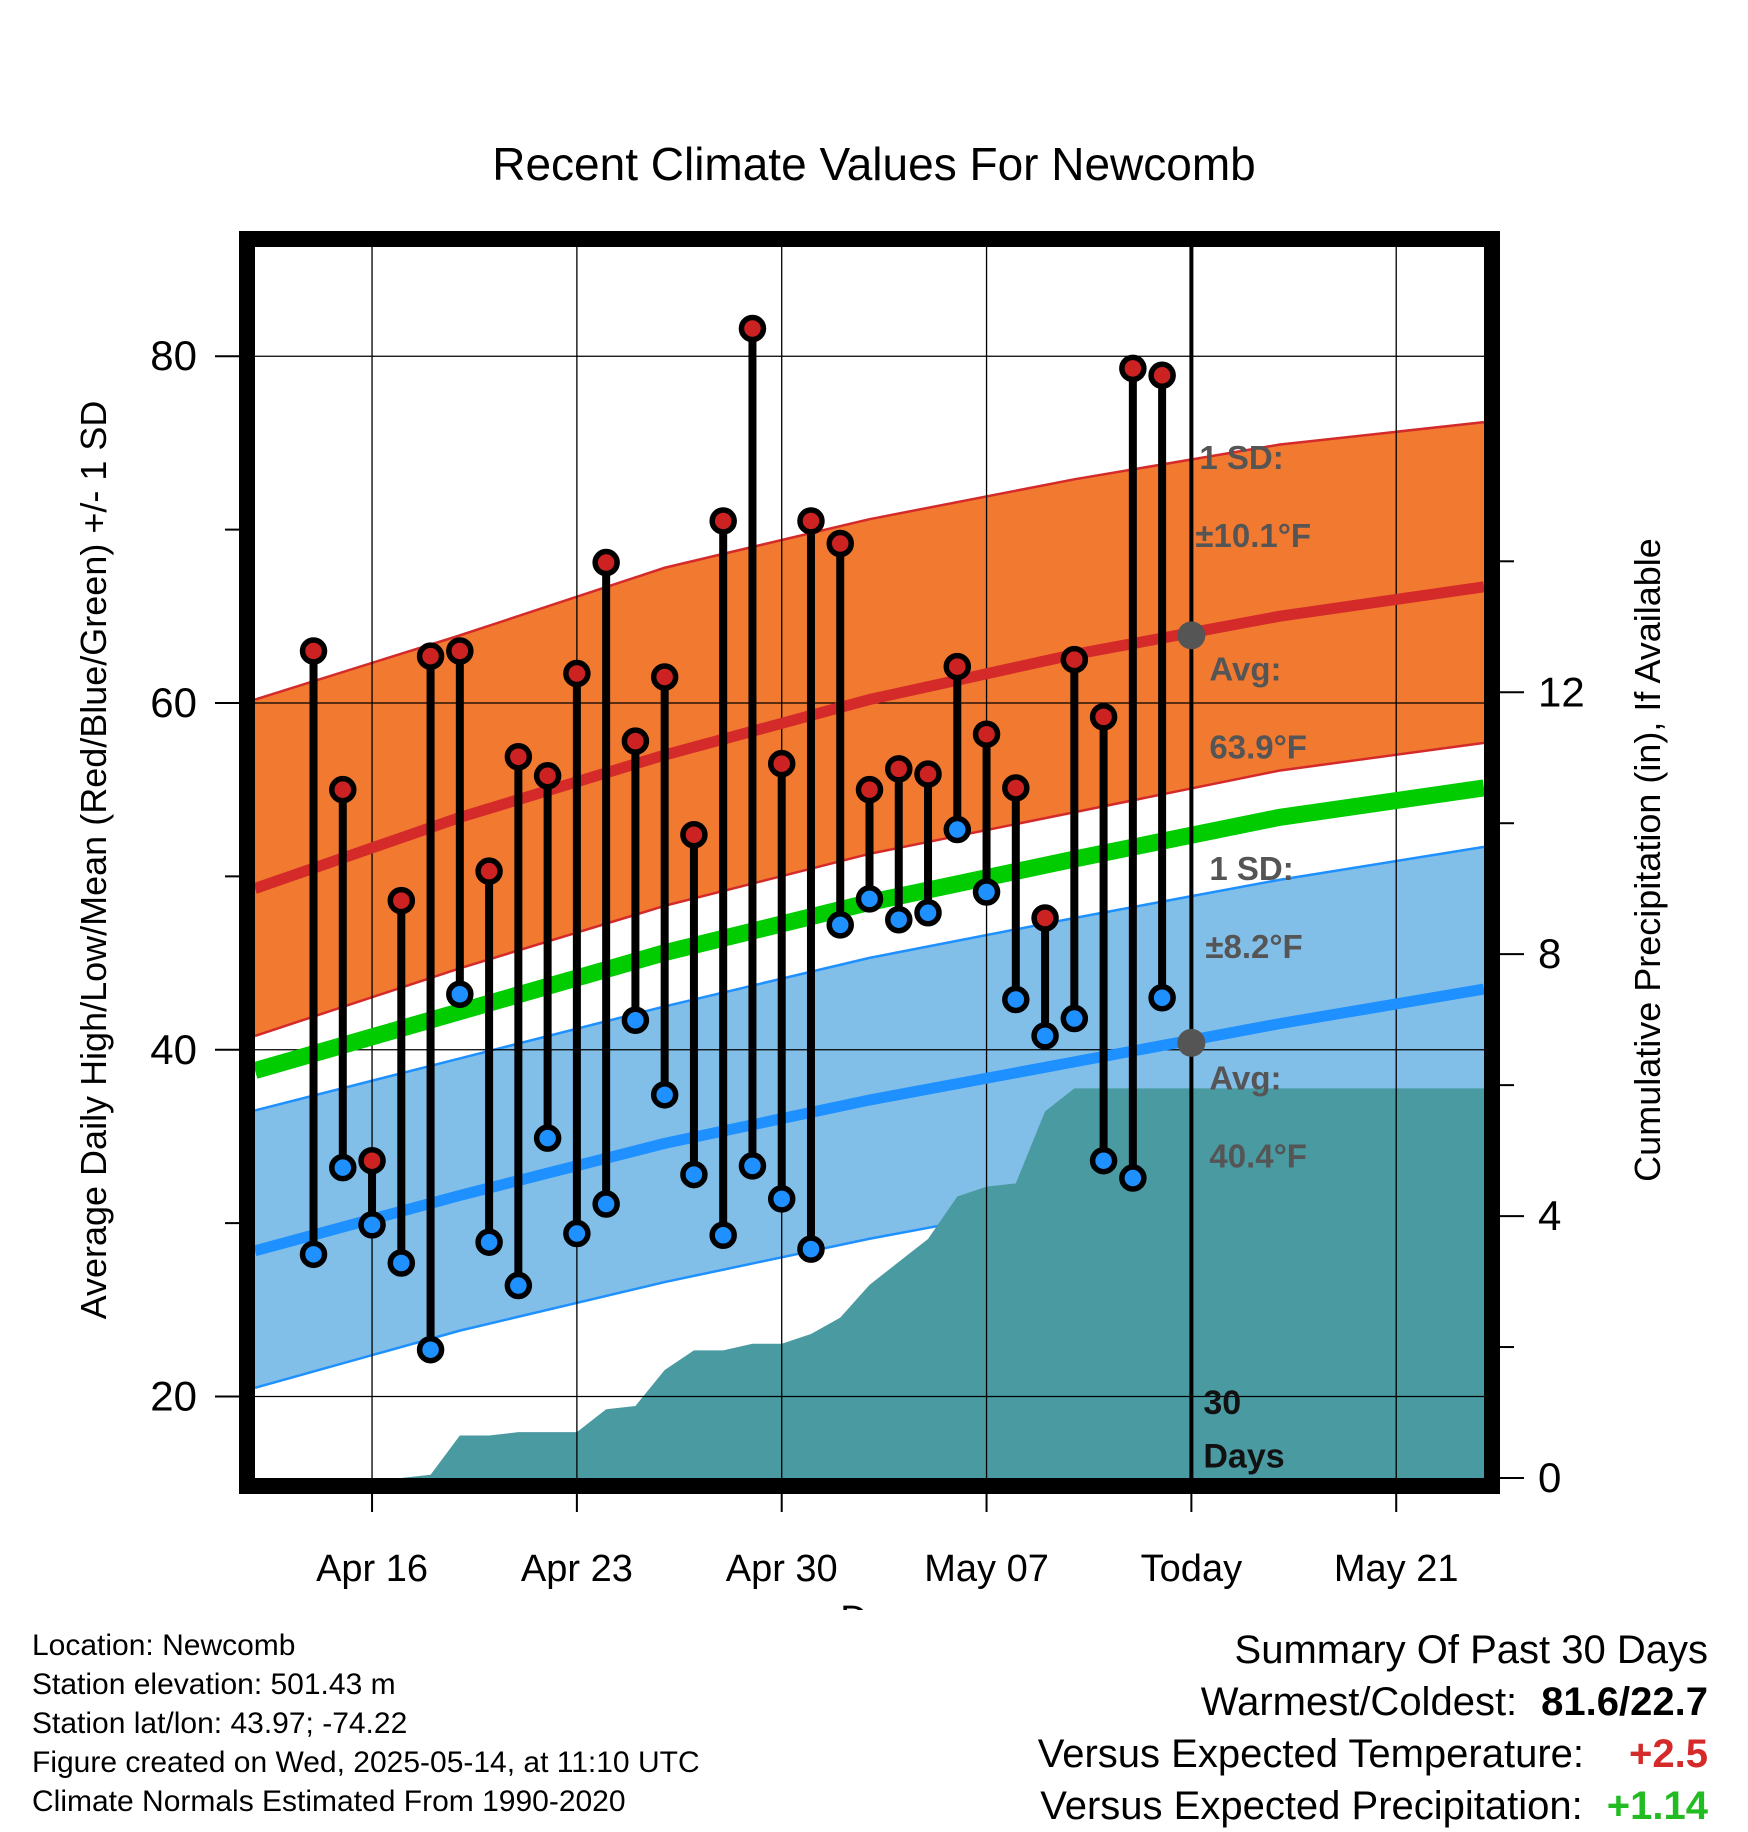 The height and width of the screenshot is (1832, 1748). Describe the element at coordinates (1241, 457) in the screenshot. I see `high-sd-label: 1 SD:` at that location.